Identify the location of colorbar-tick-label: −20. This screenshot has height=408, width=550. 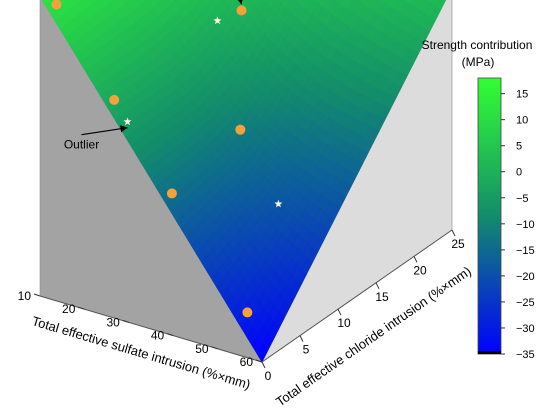
(525, 277).